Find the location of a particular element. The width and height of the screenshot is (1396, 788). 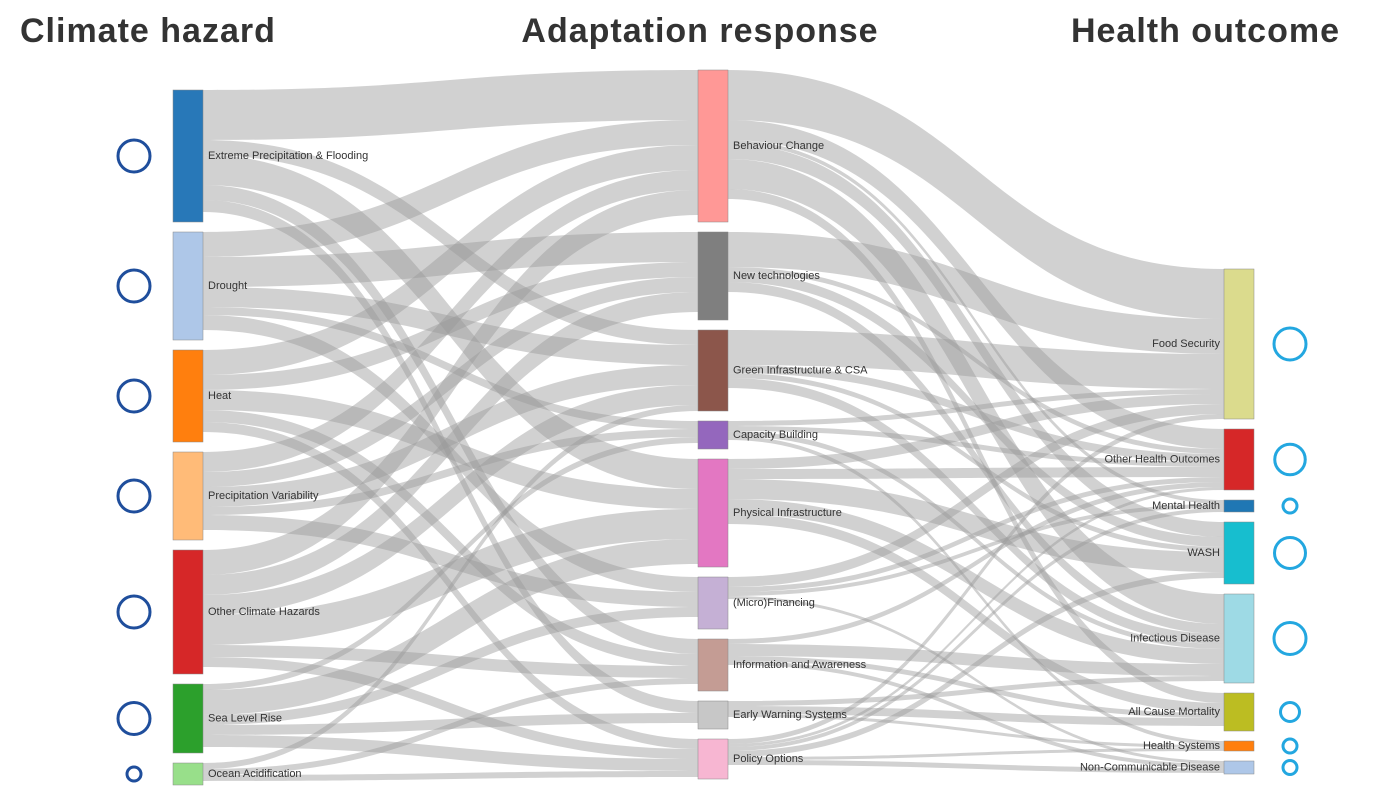

node-label: Behaviour Change is located at coordinates (778, 146).